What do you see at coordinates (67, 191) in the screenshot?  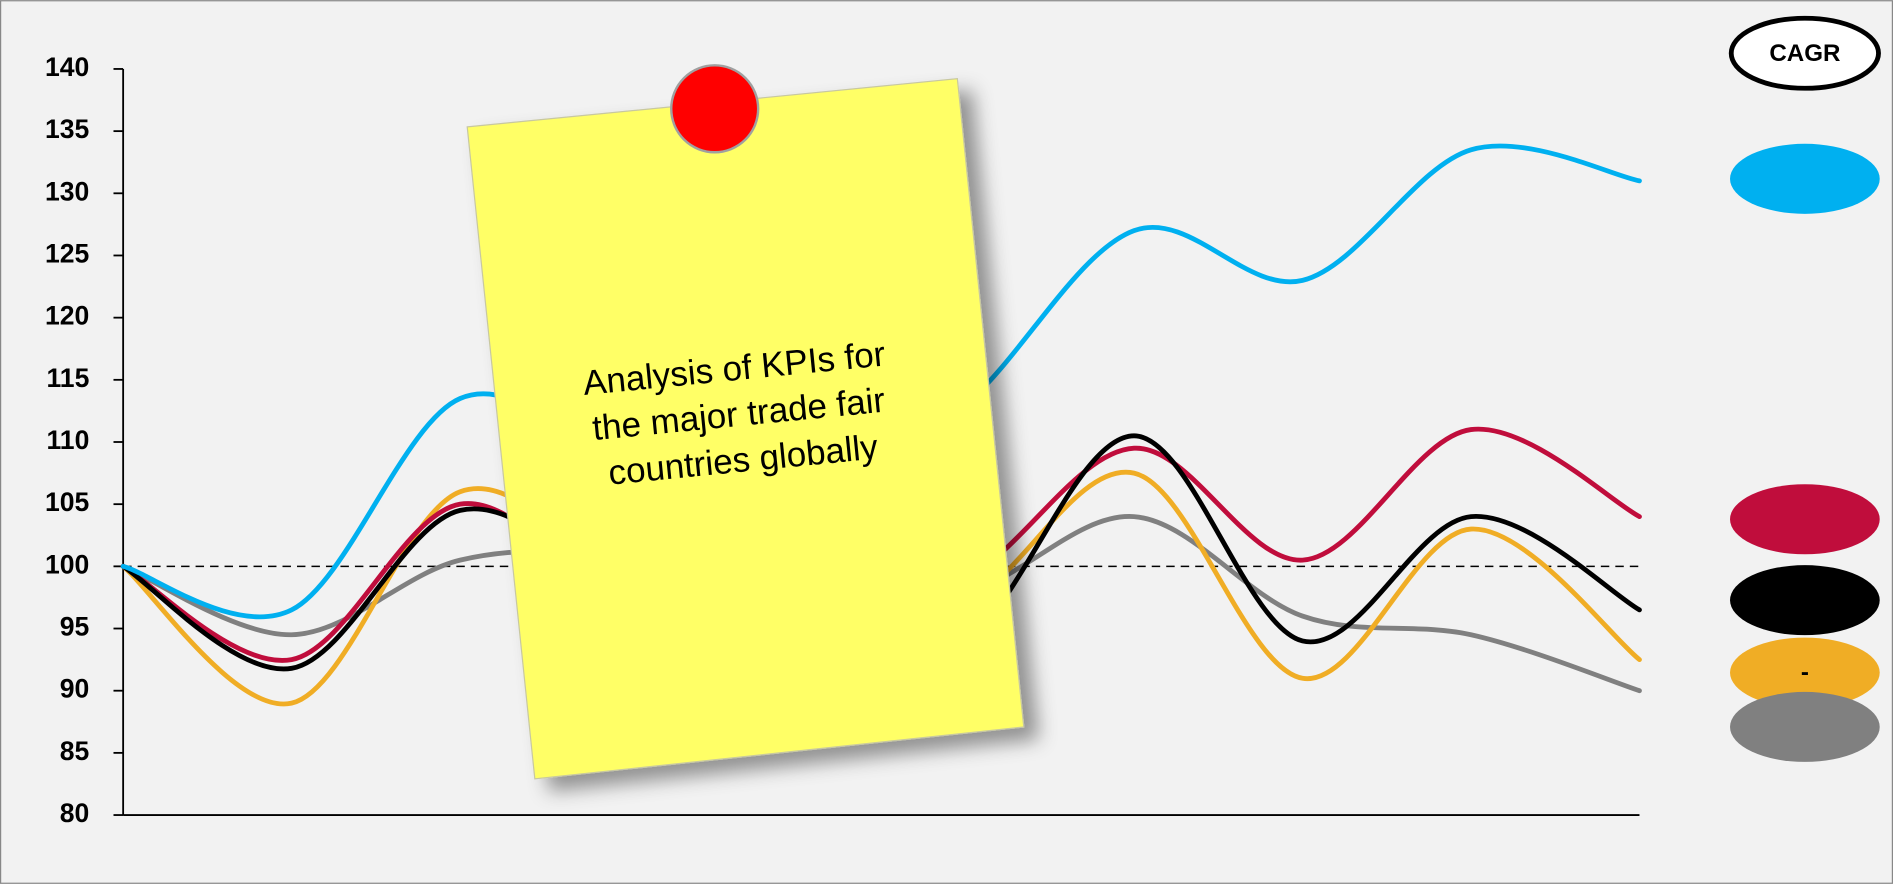 I see `y-tick-label: 130` at bounding box center [67, 191].